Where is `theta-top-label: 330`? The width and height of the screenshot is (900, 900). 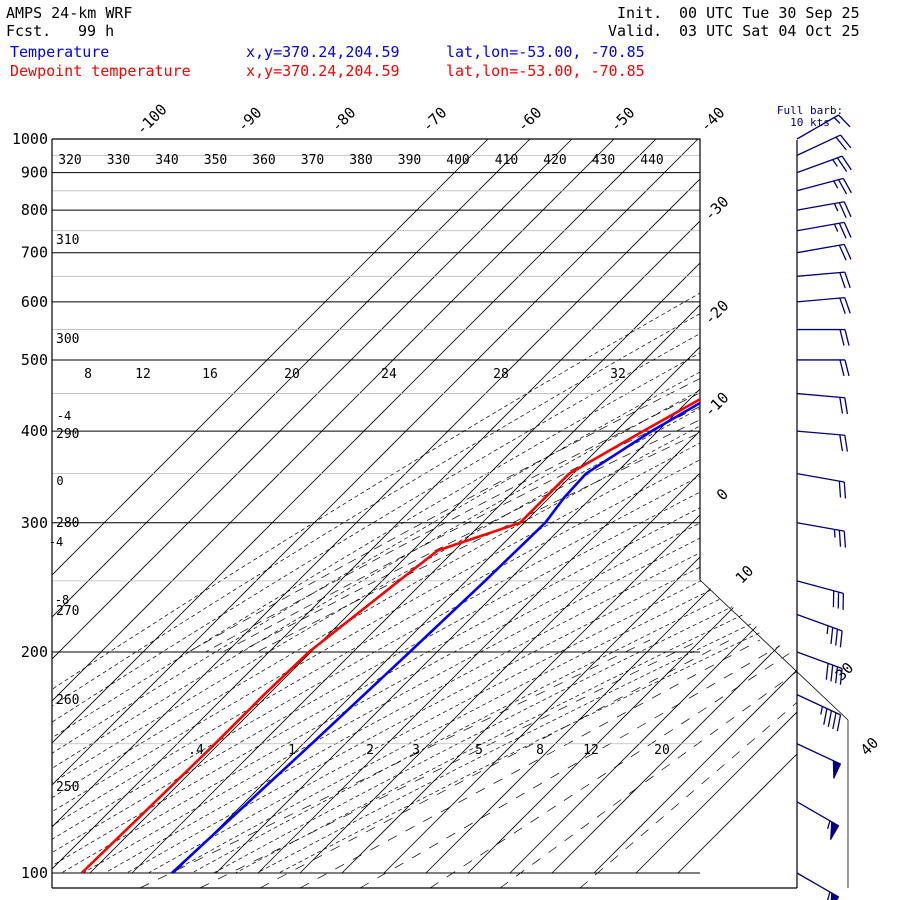 theta-top-label: 330 is located at coordinates (118, 160).